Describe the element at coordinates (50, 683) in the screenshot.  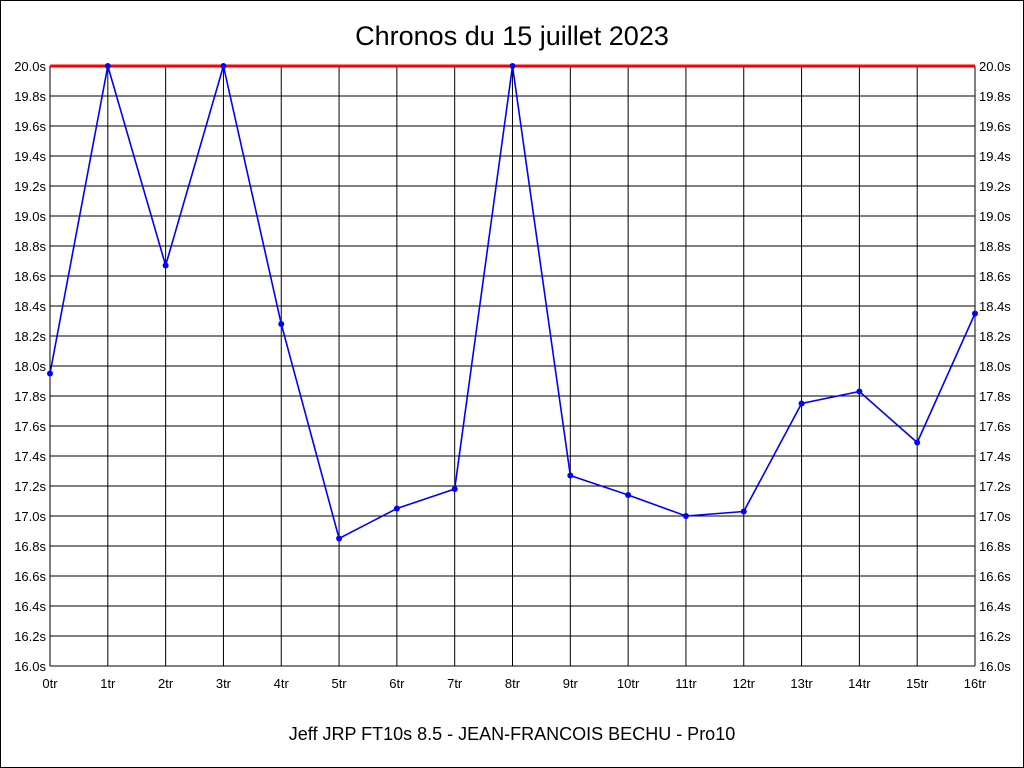
I see `x-tick-label: 0tr` at that location.